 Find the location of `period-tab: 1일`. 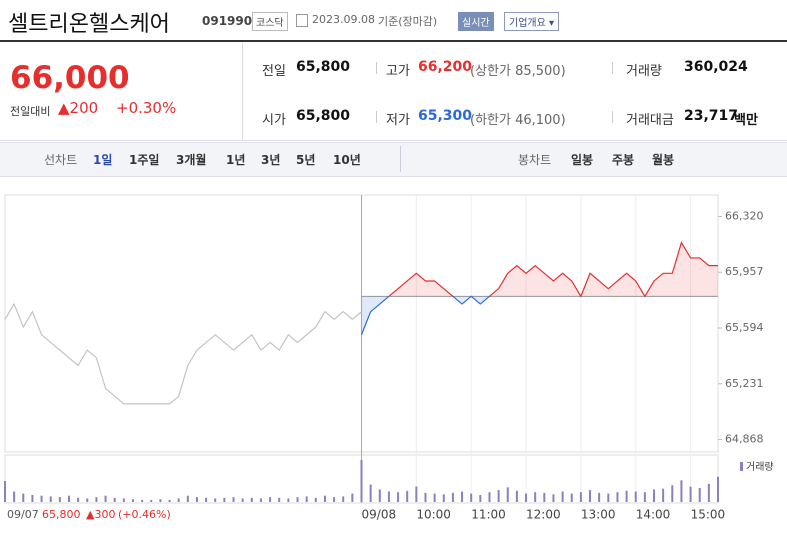

period-tab: 1일 is located at coordinates (103, 160).